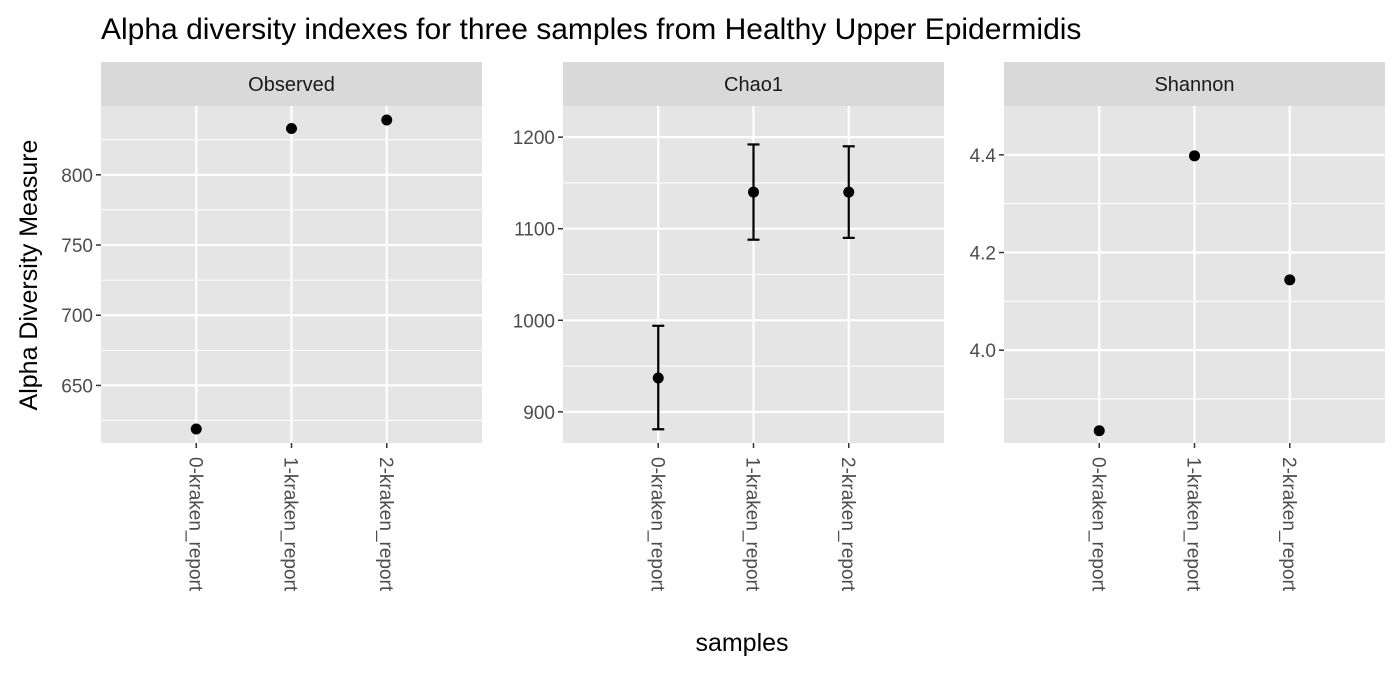  I want to click on y-tick-label: 1000, so click(534, 321).